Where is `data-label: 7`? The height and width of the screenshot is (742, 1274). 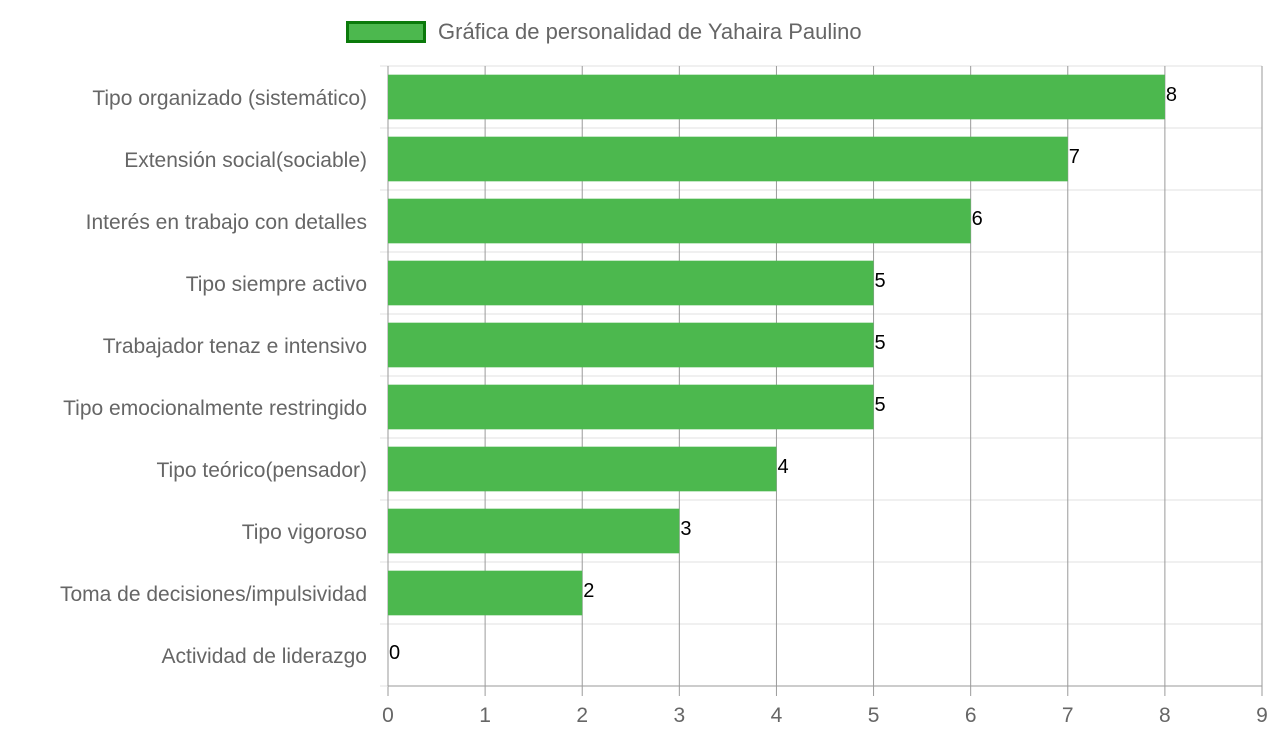
data-label: 7 is located at coordinates (1074, 157).